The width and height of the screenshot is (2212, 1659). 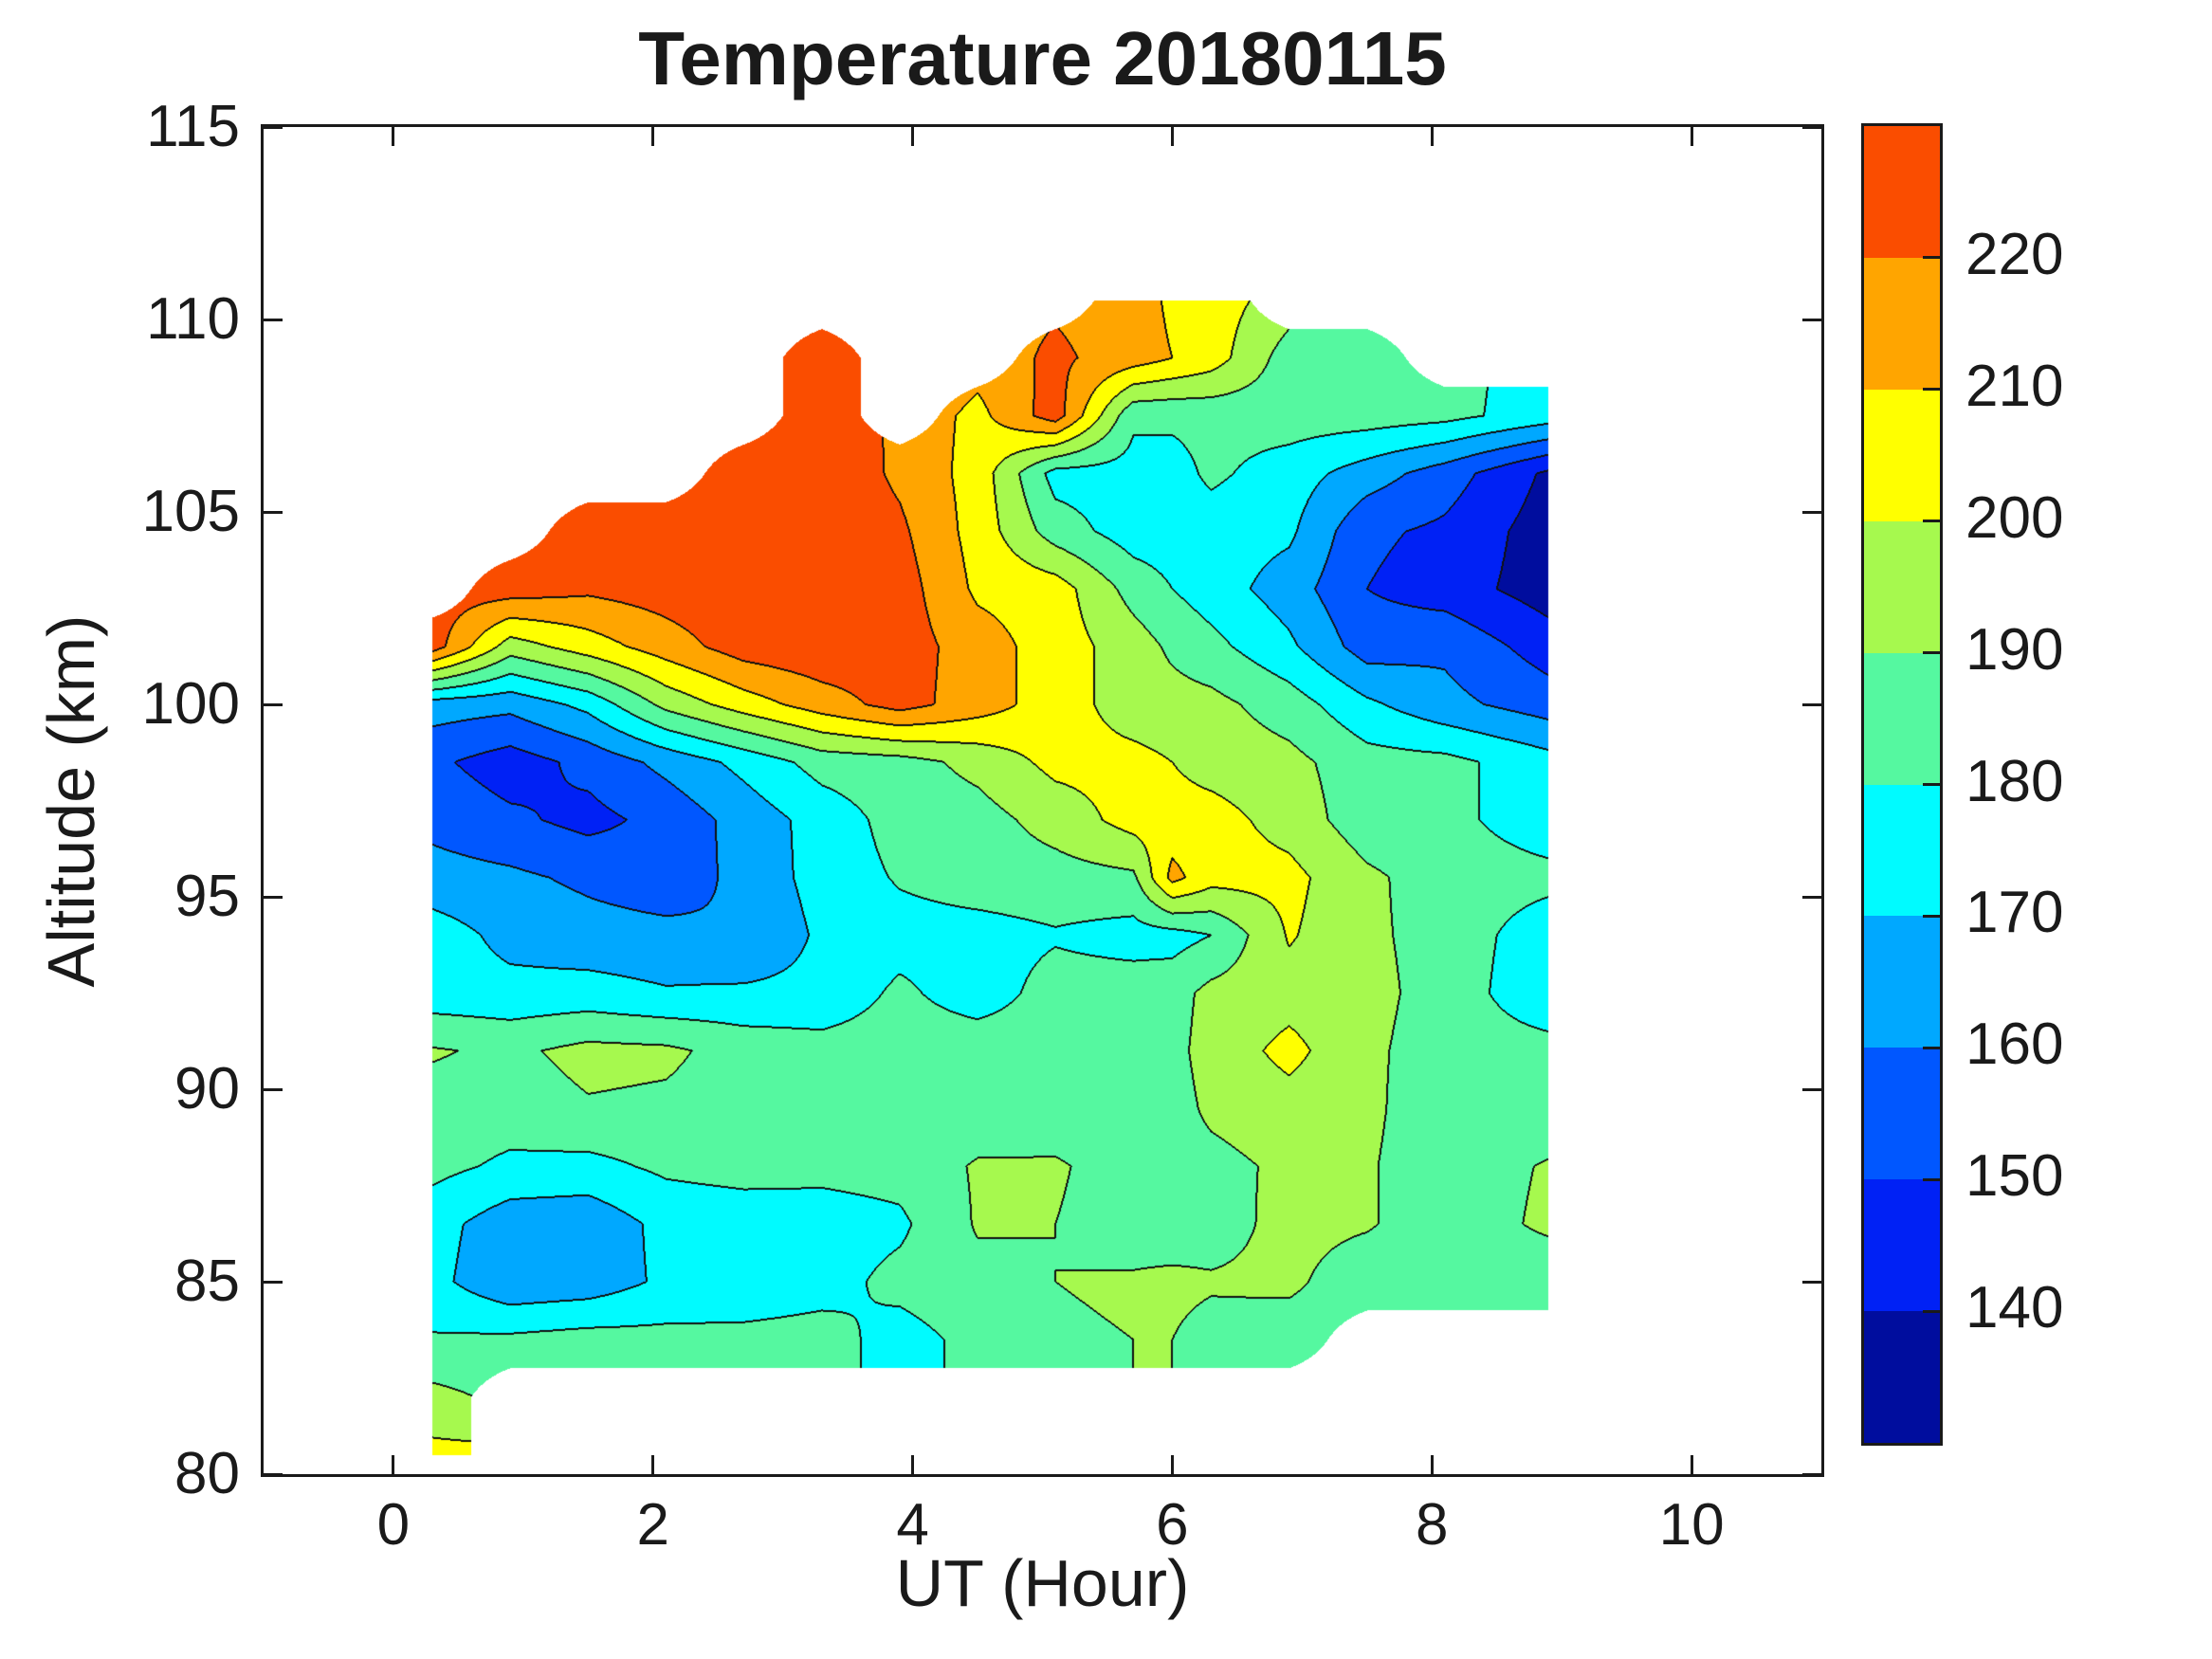 I want to click on y-tick-label: 115, so click(x=193, y=126).